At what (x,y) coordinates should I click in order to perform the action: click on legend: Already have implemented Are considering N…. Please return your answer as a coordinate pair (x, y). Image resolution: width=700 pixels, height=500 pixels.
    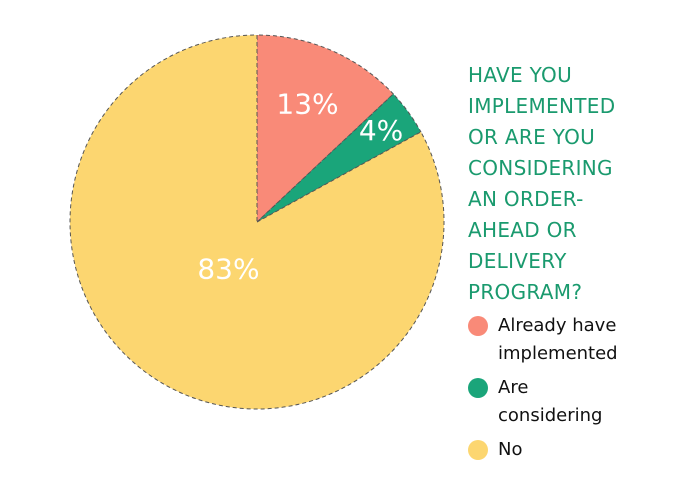
    Looking at the image, I should click on (568, 391).